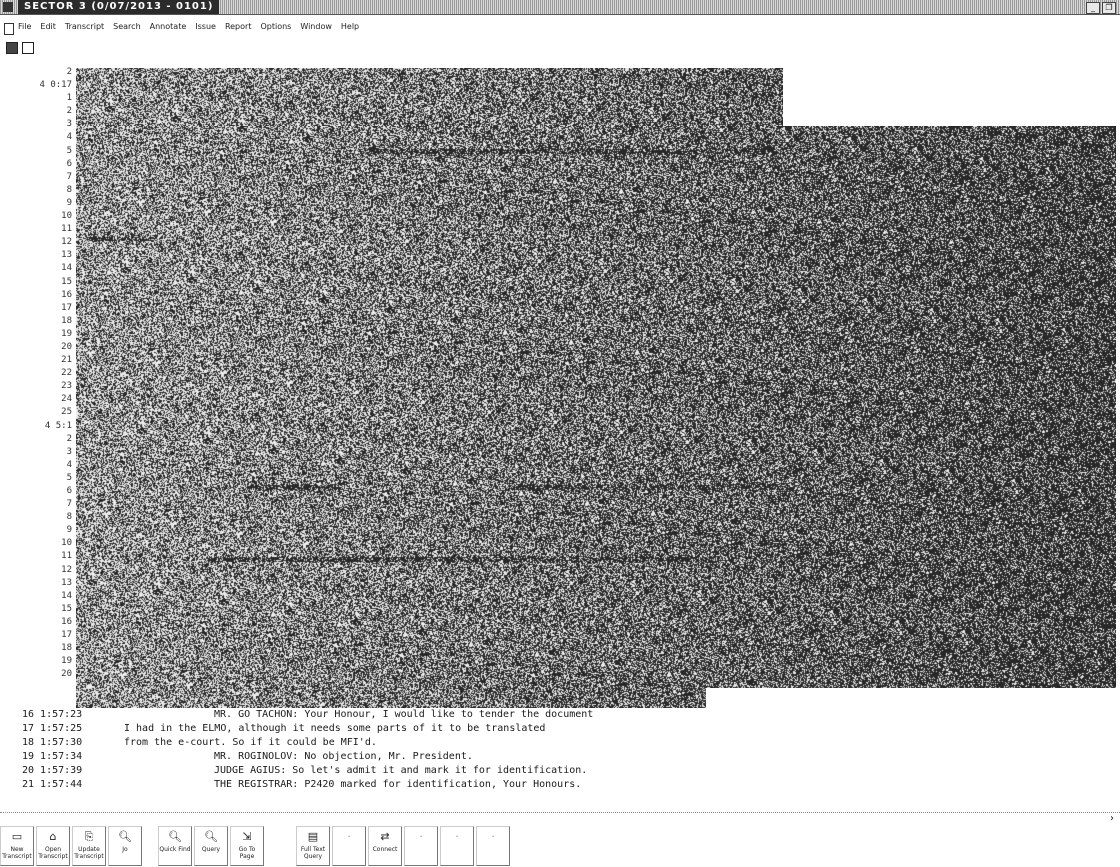 The height and width of the screenshot is (867, 1120). I want to click on toolbar-label: Open Transcript, so click(53, 853).